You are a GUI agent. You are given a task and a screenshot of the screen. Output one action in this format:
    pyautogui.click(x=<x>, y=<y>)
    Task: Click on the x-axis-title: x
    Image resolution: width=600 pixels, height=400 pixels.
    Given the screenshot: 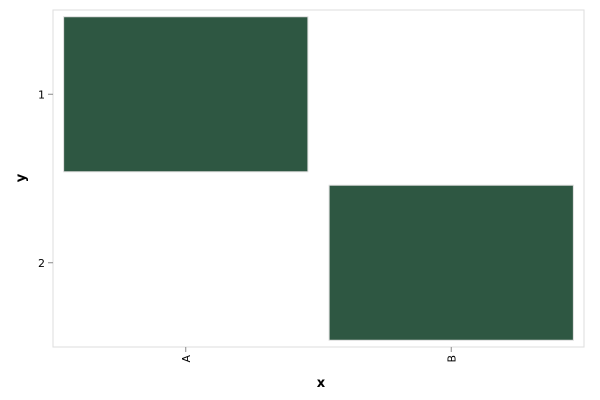 What is the action you would take?
    pyautogui.click(x=321, y=383)
    